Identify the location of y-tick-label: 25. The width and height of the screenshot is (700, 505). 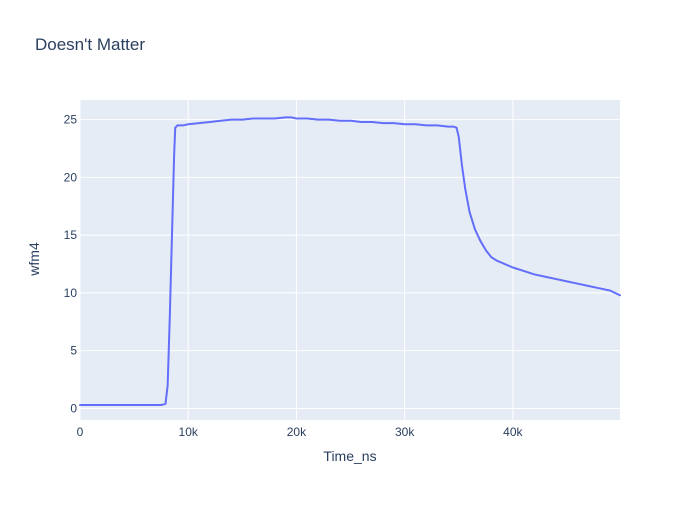
(71, 120).